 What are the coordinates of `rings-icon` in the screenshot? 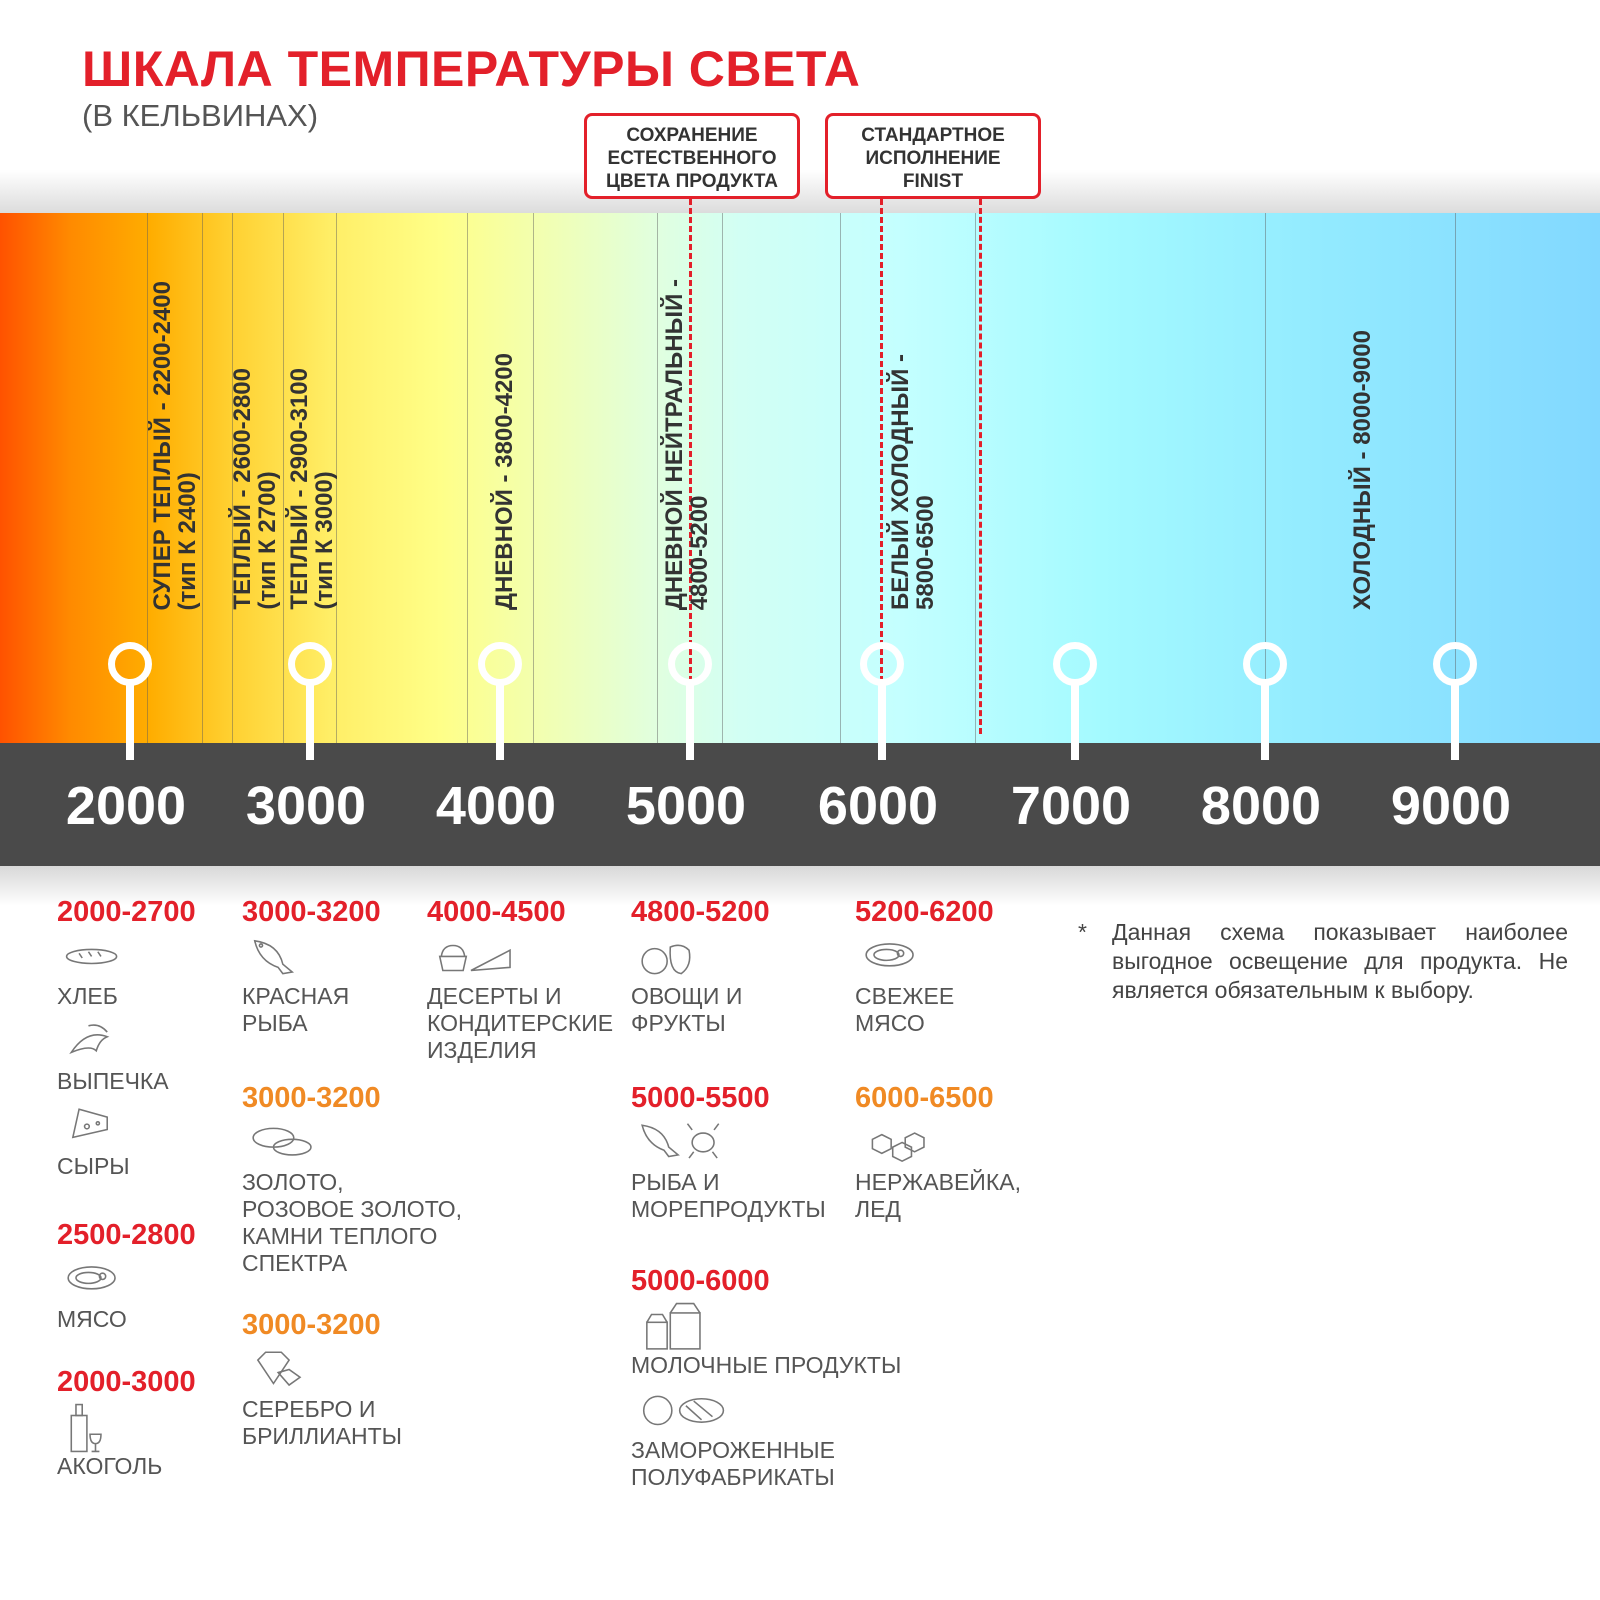 It's located at (352, 1144).